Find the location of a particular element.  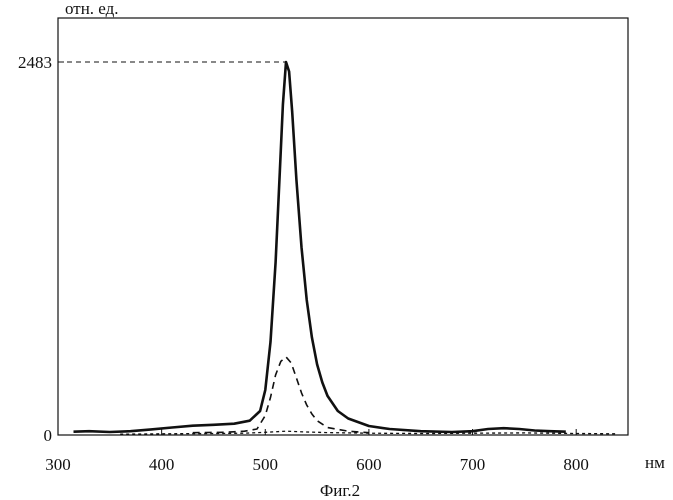

y-tick-label: 2483 is located at coordinates (35, 62).